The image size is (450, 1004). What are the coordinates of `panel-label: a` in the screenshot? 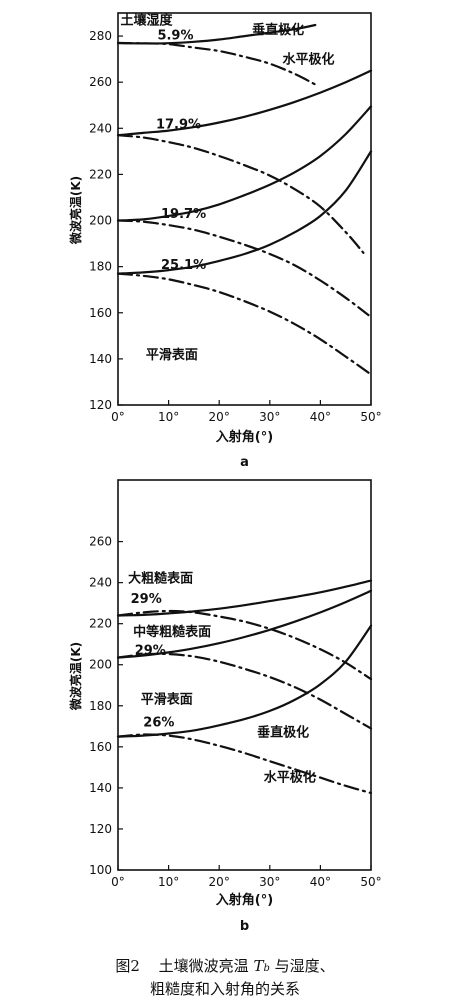 It's located at (244, 462).